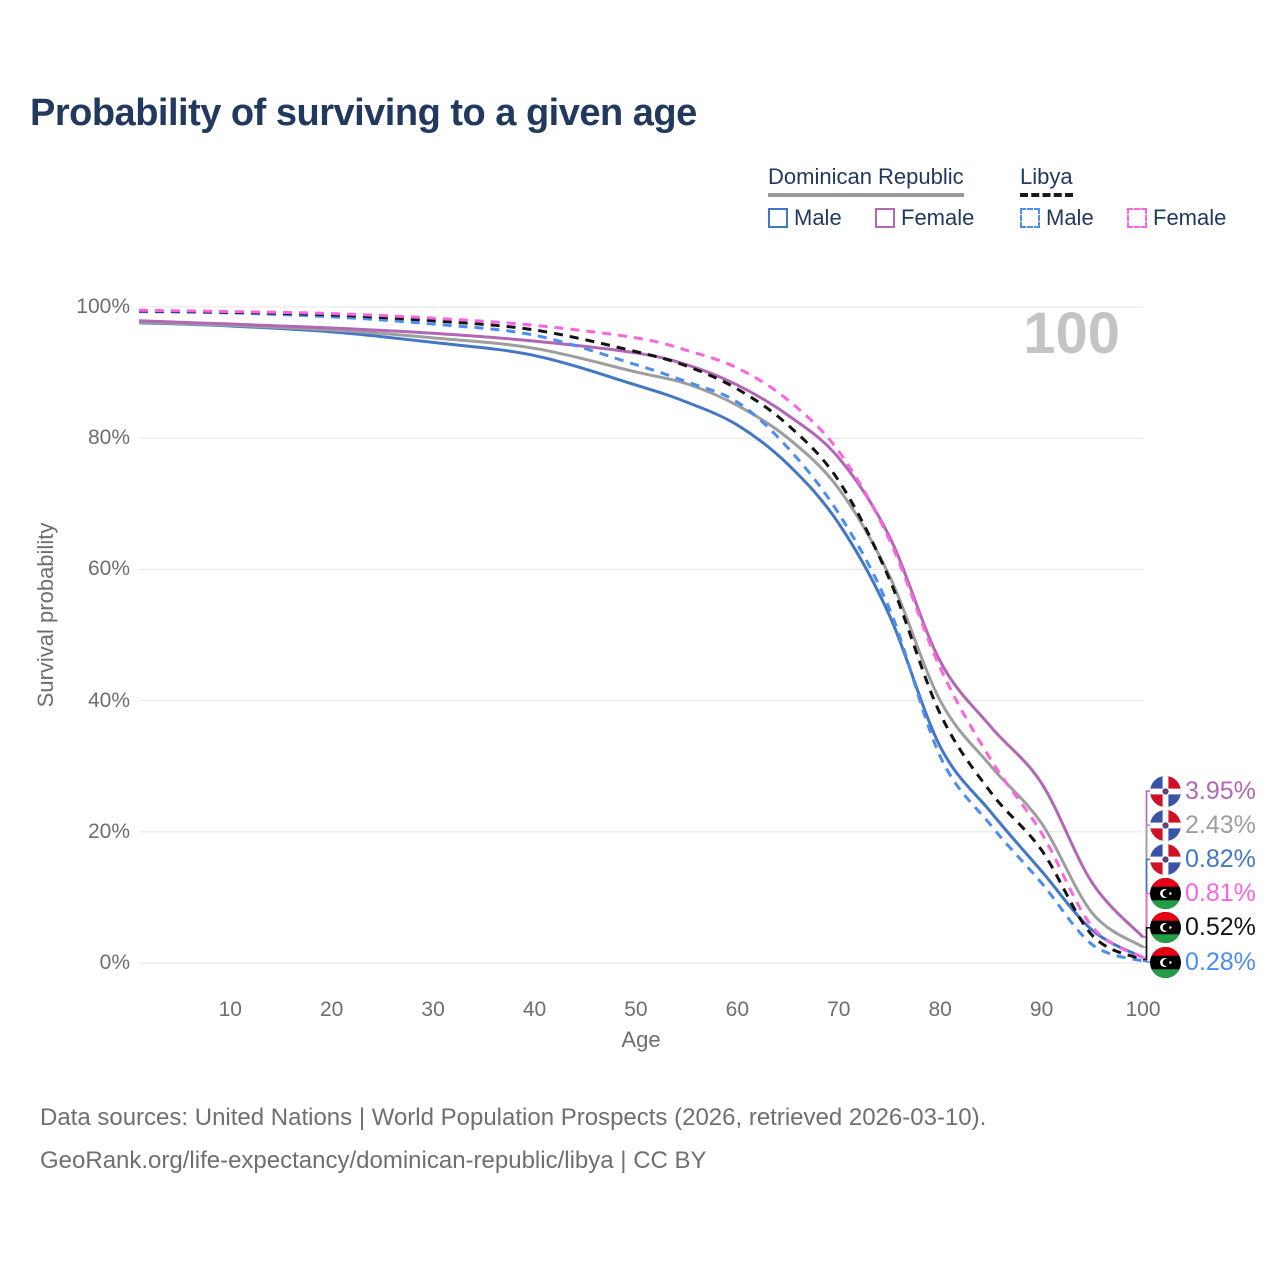  What do you see at coordinates (1146, 961) in the screenshot?
I see `leader-line-libya-male` at bounding box center [1146, 961].